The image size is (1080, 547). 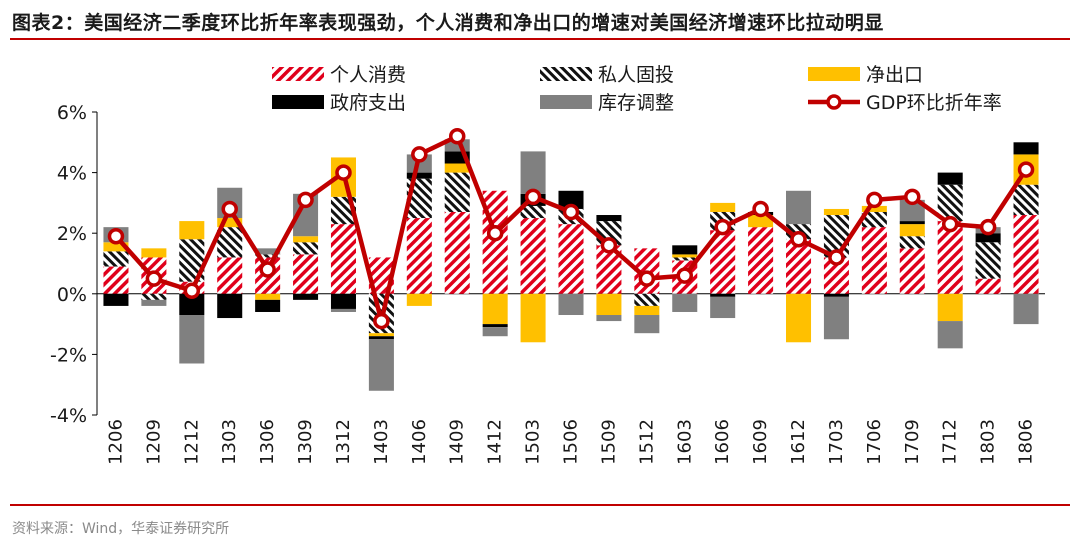 What do you see at coordinates (934, 103) in the screenshot?
I see `legend-label: GDP环比折年率` at bounding box center [934, 103].